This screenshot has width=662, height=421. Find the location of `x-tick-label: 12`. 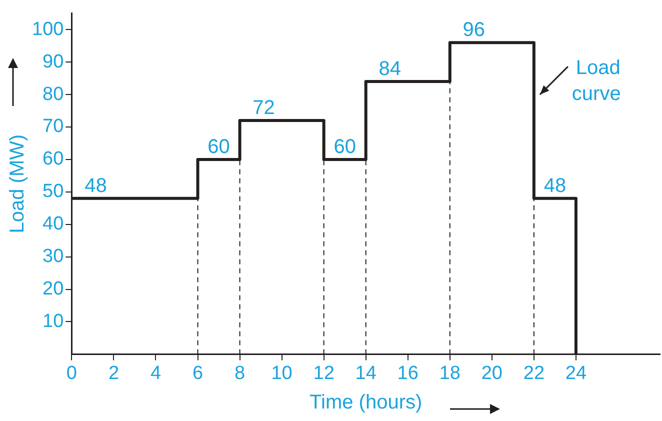

x-tick-label: 12 is located at coordinates (323, 373).